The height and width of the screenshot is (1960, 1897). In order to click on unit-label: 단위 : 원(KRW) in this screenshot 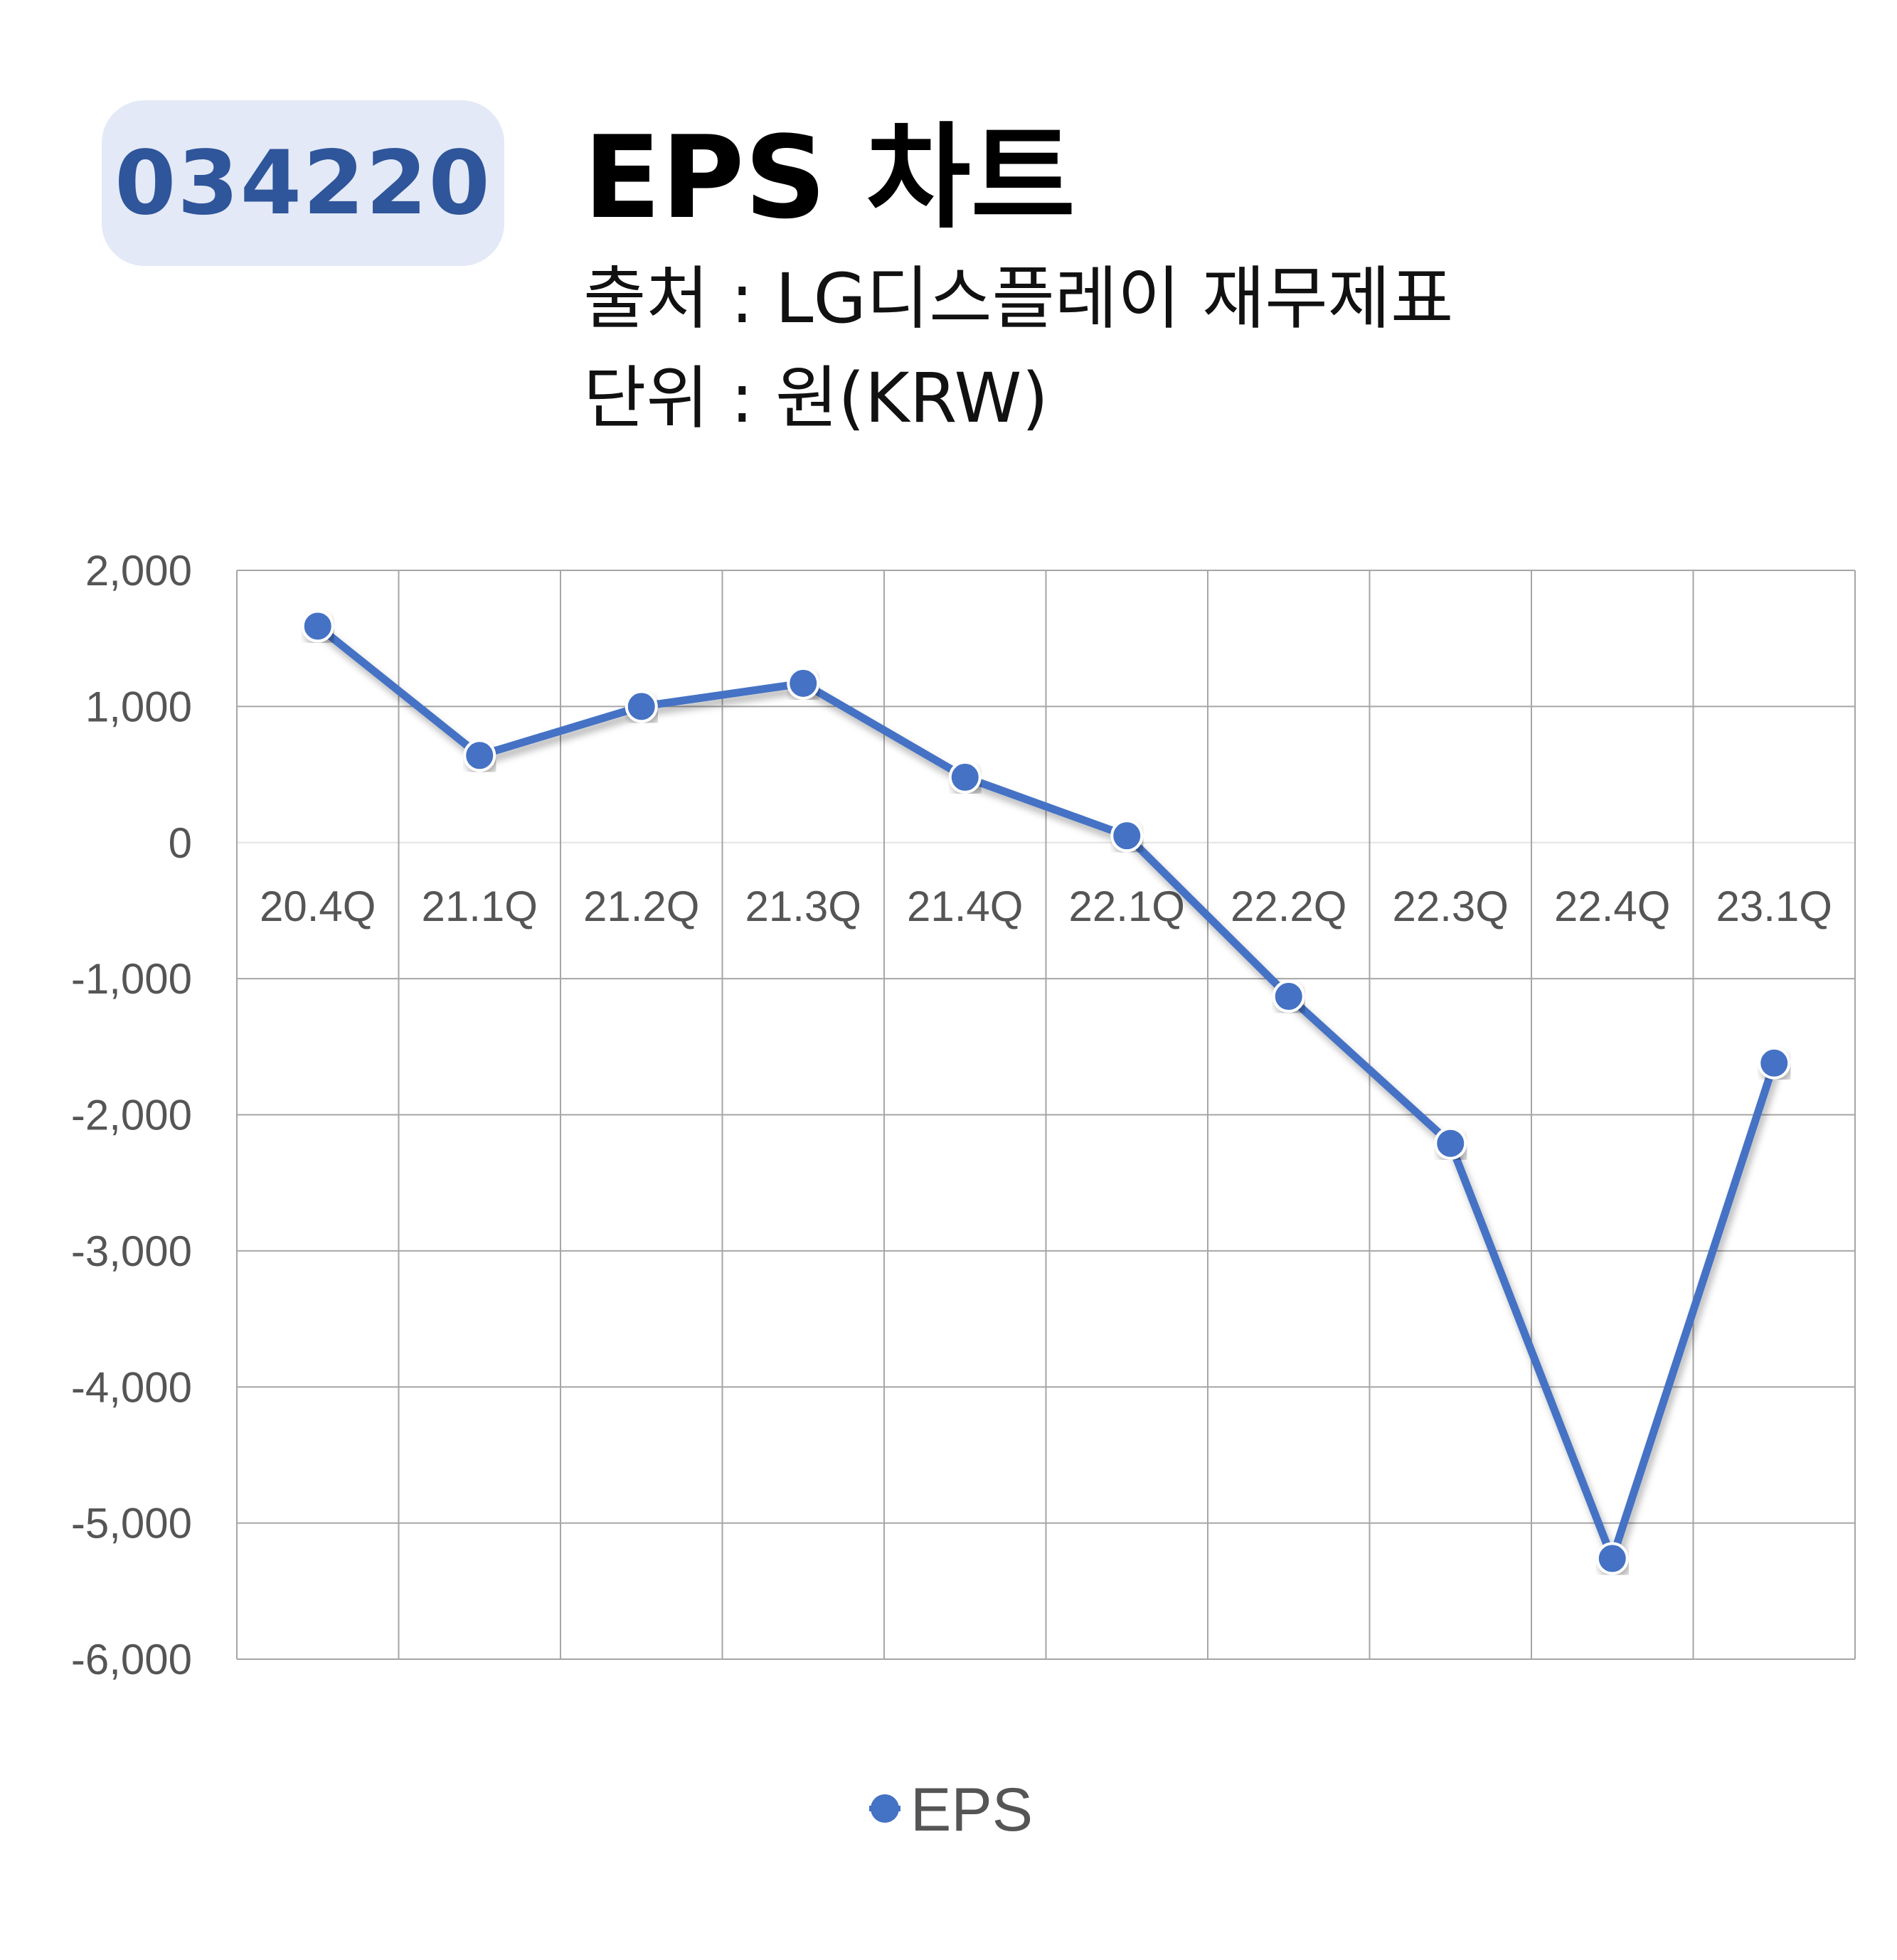, I will do `click(815, 398)`.